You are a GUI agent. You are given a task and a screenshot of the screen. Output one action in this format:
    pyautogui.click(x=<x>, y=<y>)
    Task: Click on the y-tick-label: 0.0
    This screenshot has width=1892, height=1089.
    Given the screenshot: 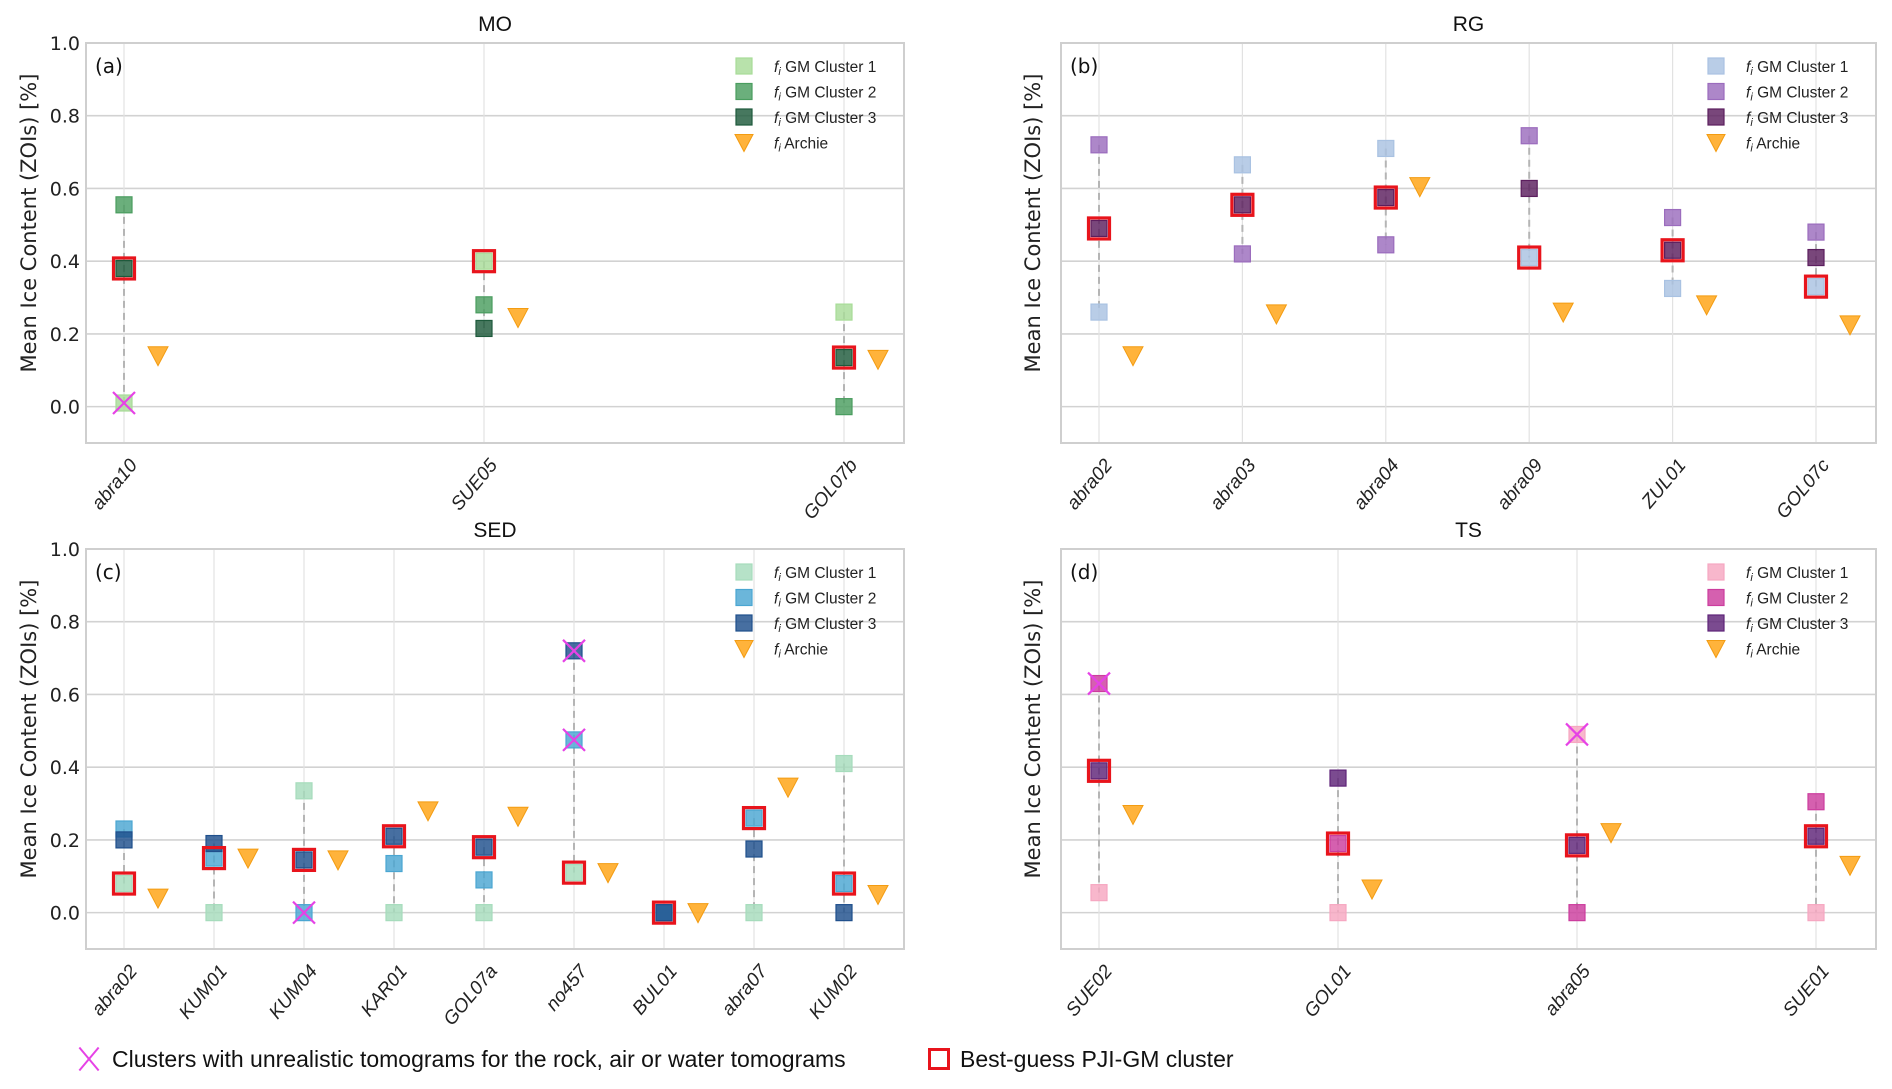 What is the action you would take?
    pyautogui.click(x=65, y=408)
    